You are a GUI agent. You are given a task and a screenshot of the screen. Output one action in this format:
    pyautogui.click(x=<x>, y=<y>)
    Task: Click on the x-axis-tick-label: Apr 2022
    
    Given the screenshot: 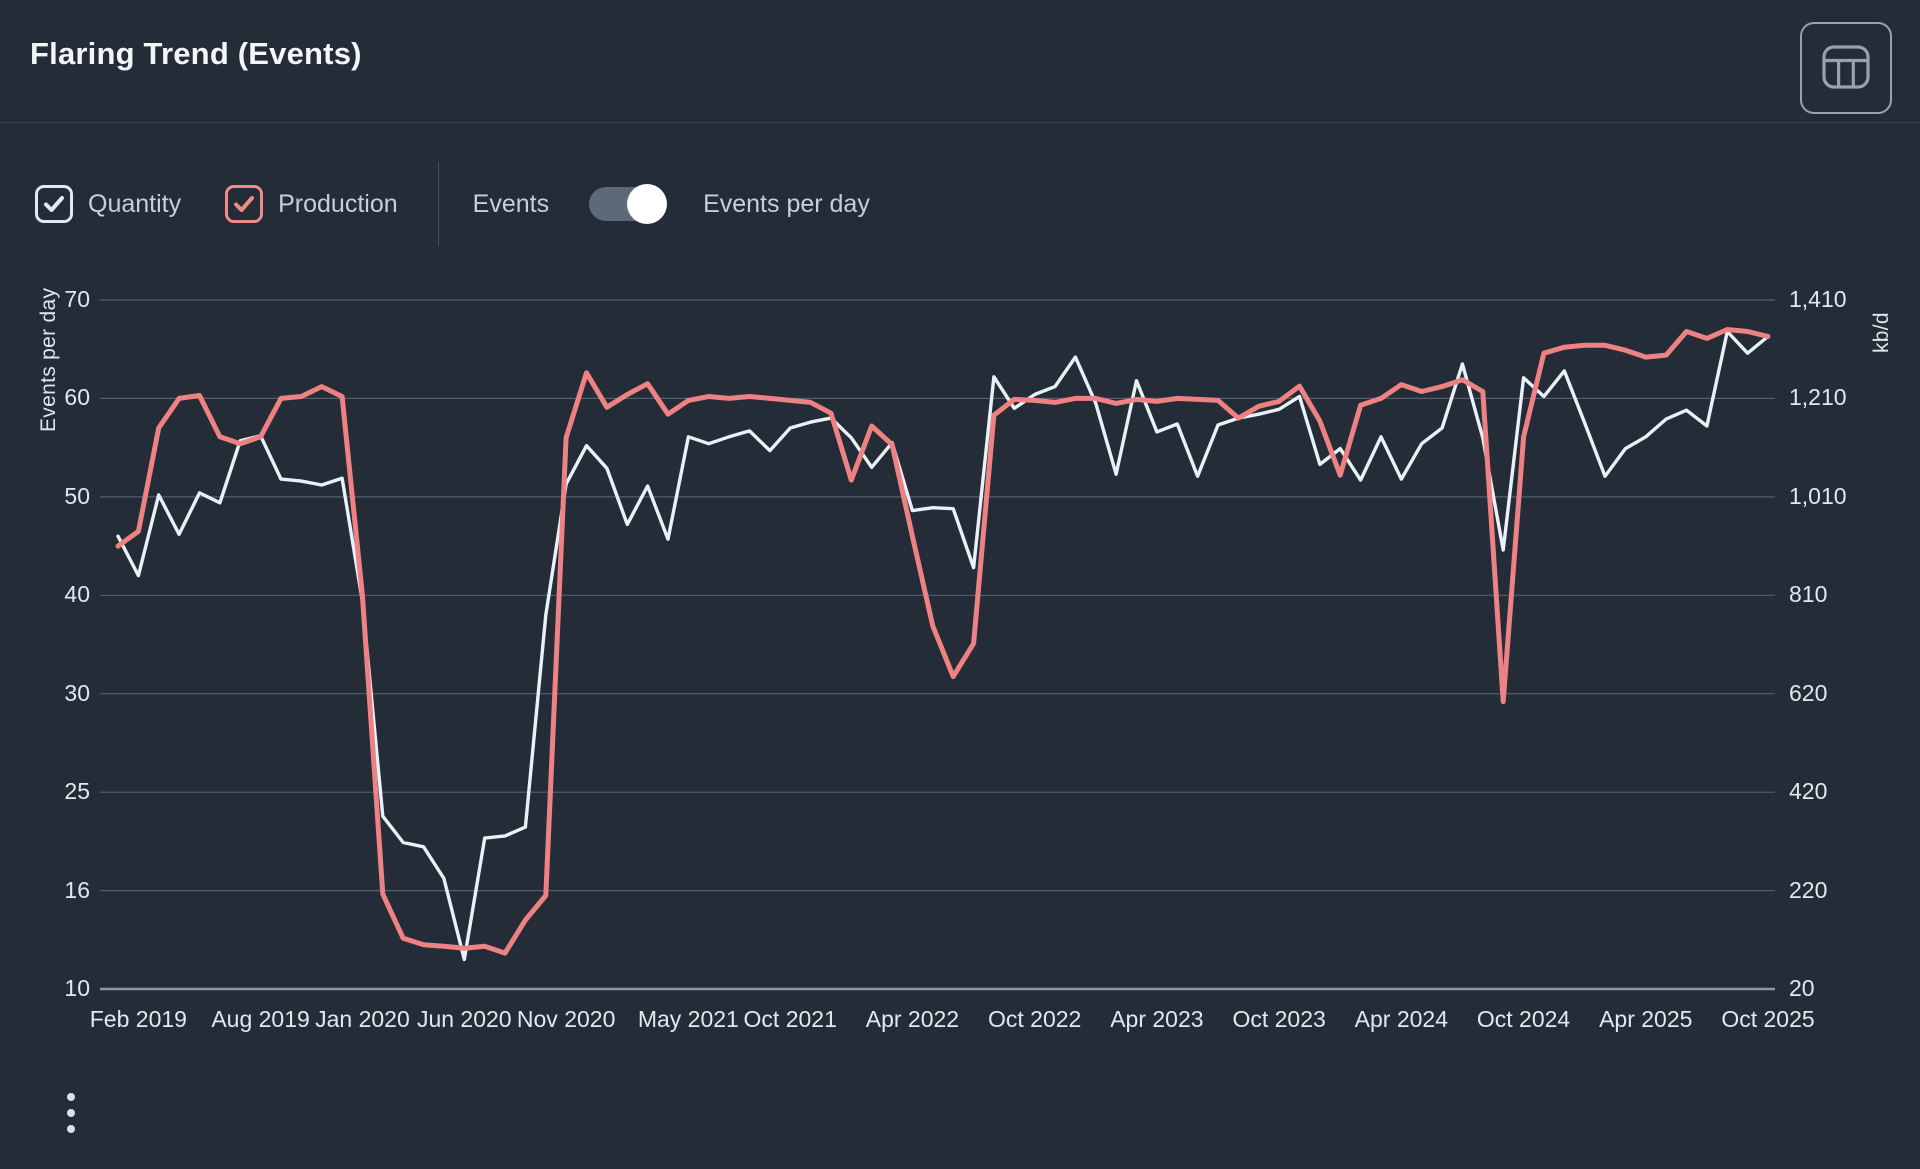 What is the action you would take?
    pyautogui.click(x=912, y=1019)
    